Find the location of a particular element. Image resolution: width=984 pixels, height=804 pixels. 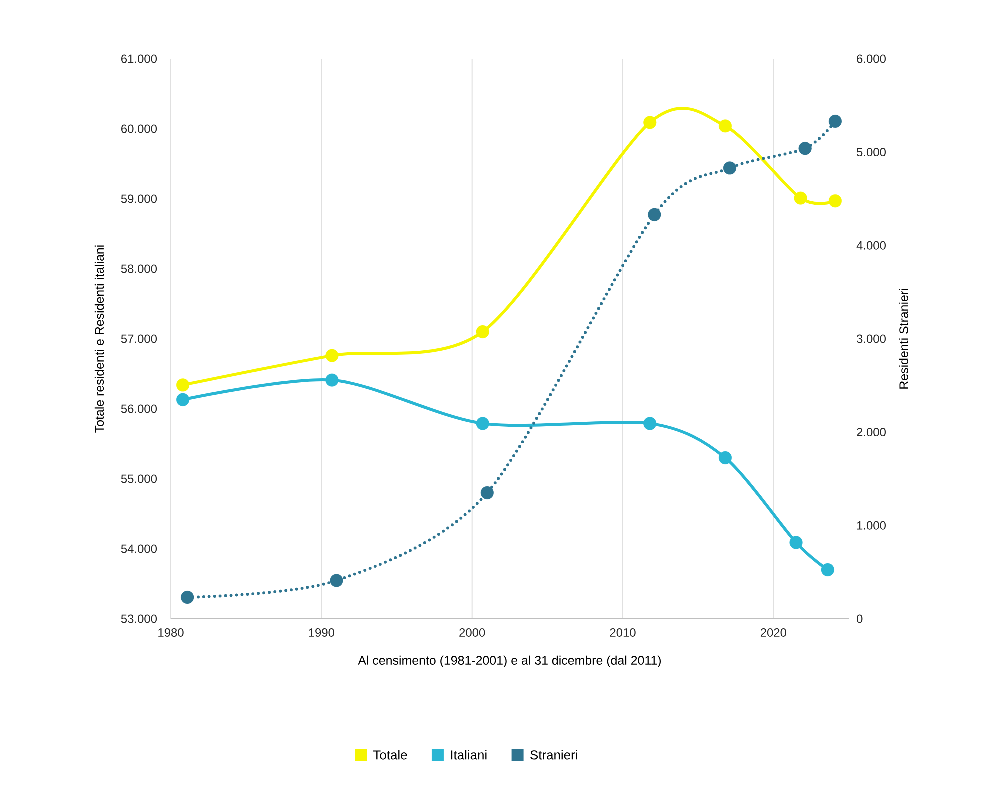

y-tick-label: 55.000 is located at coordinates (139, 479).